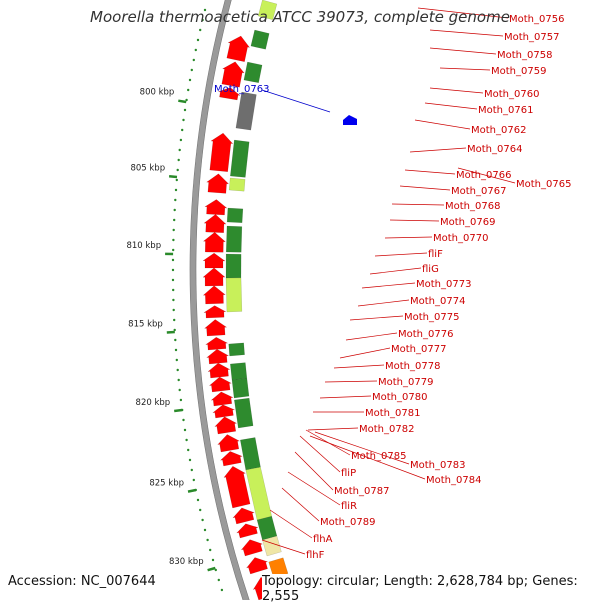  What do you see at coordinates (498, 130) in the screenshot?
I see `gene-label: Moth_0762` at bounding box center [498, 130].